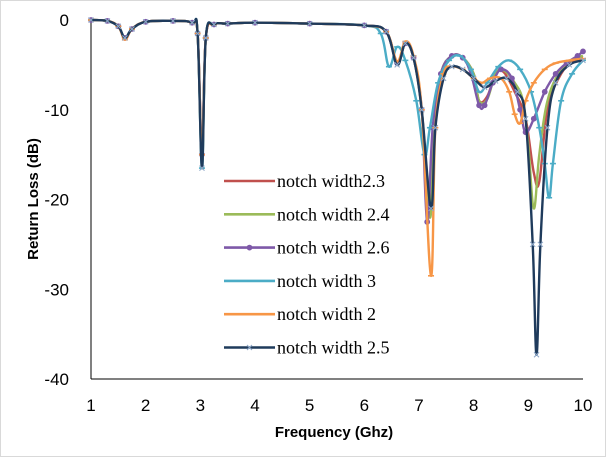 This screenshot has height=457, width=606. I want to click on legend-item: notch width 2, so click(300, 314).